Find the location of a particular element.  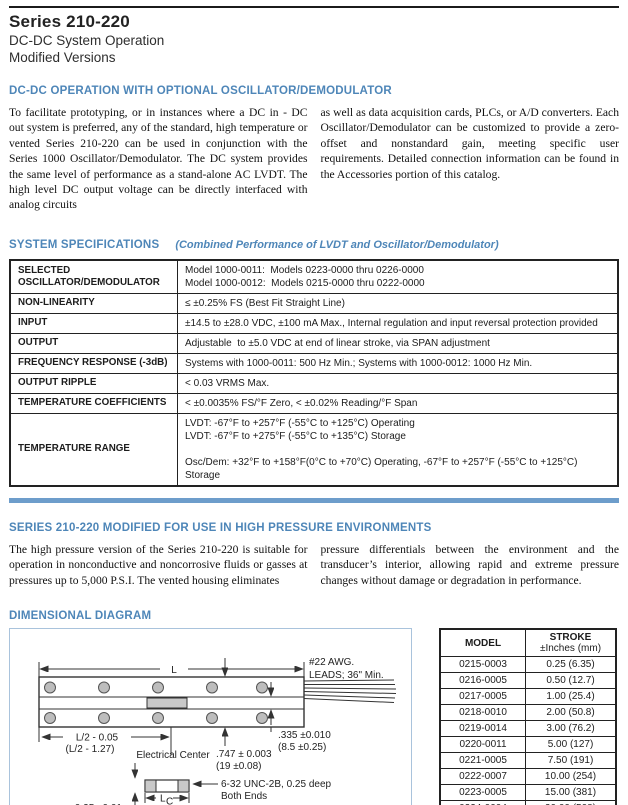

stroke-header-line2: ±Inches (mm) is located at coordinates (570, 649).